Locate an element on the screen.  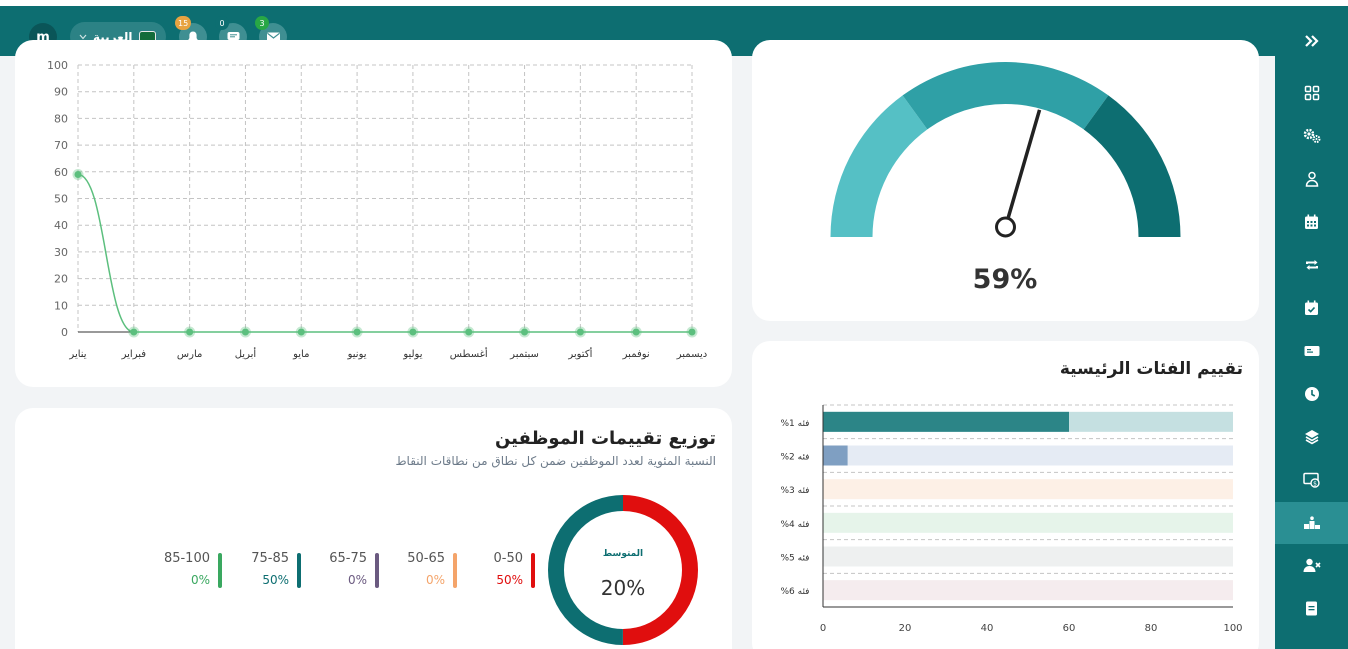
mail-badge: 3 is located at coordinates (262, 23).